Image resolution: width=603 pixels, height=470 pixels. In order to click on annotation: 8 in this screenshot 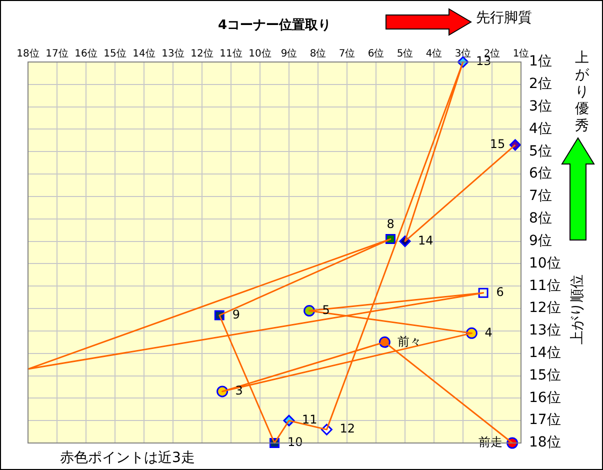, I will do `click(390, 224)`.